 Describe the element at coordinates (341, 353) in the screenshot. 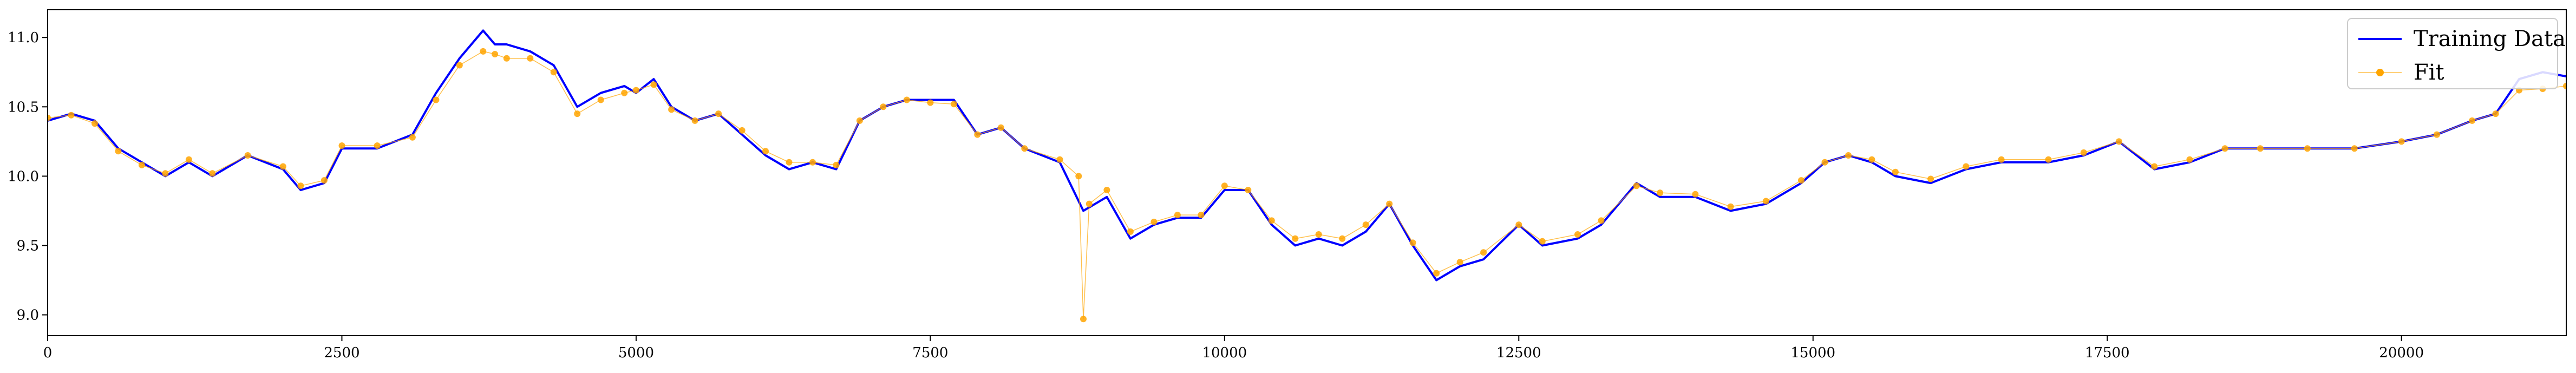

I see `x-tick-label: 2500` at that location.